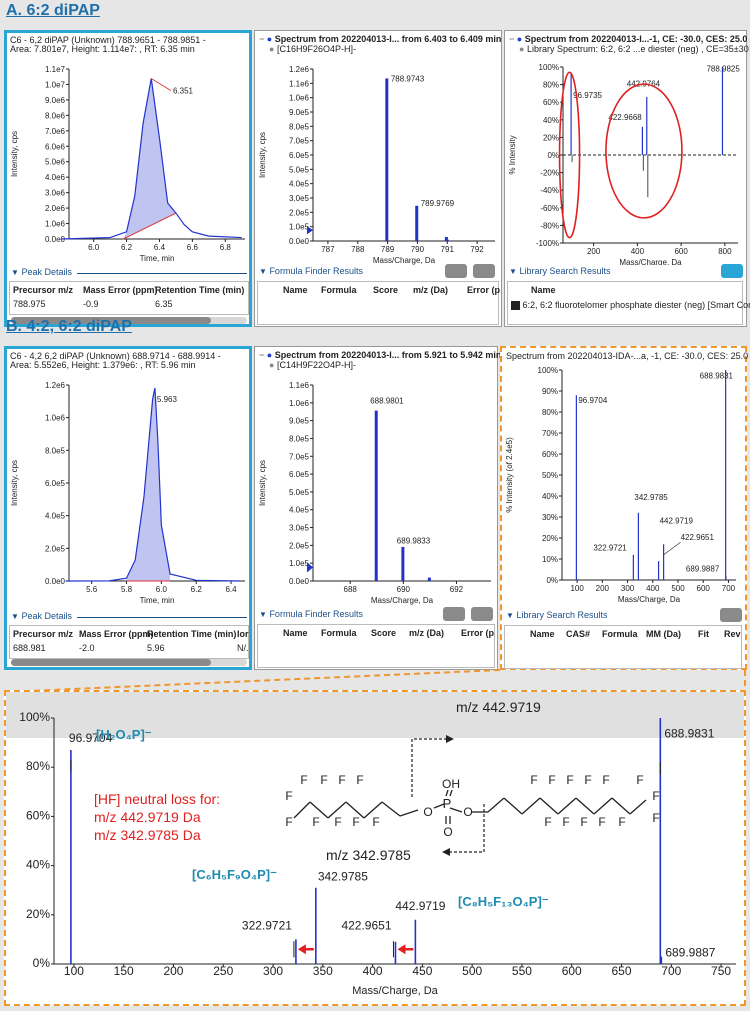 Image resolution: width=750 pixels, height=1011 pixels. I want to click on x-tick-label: 6.4, so click(160, 247).